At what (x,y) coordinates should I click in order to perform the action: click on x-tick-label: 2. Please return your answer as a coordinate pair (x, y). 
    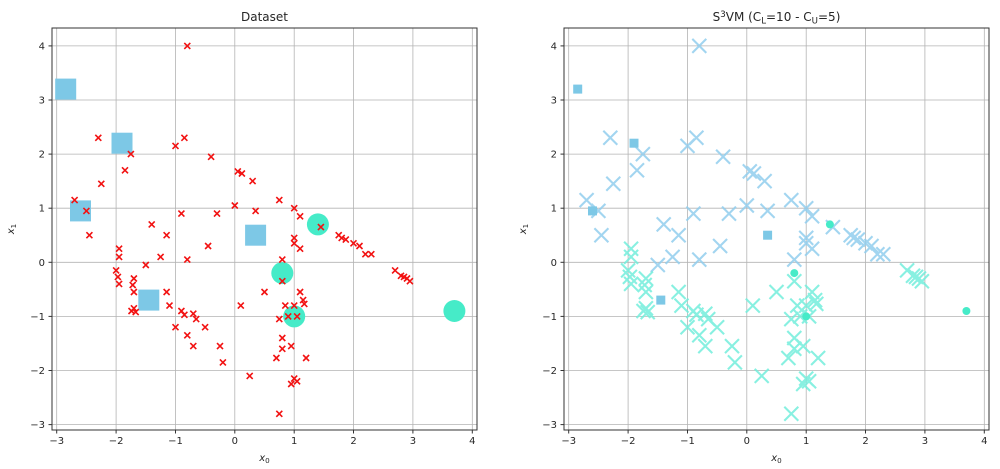
    Looking at the image, I should click on (865, 441).